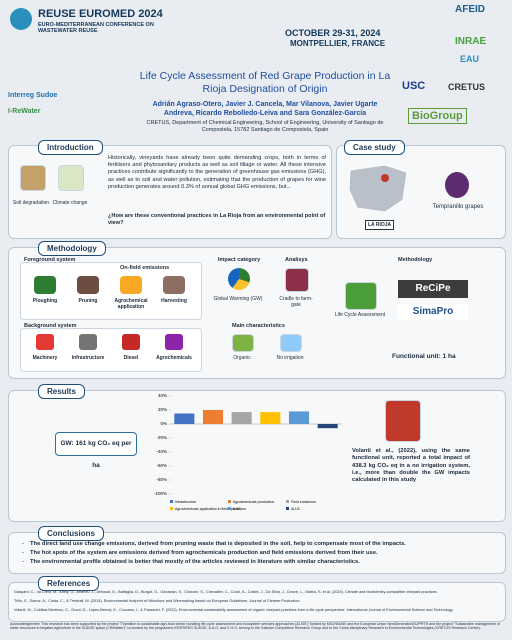 Image resolution: width=512 pixels, height=640 pixels. Describe the element at coordinates (145, 268) in the screenshot. I see `label: On-field emissions` at that location.